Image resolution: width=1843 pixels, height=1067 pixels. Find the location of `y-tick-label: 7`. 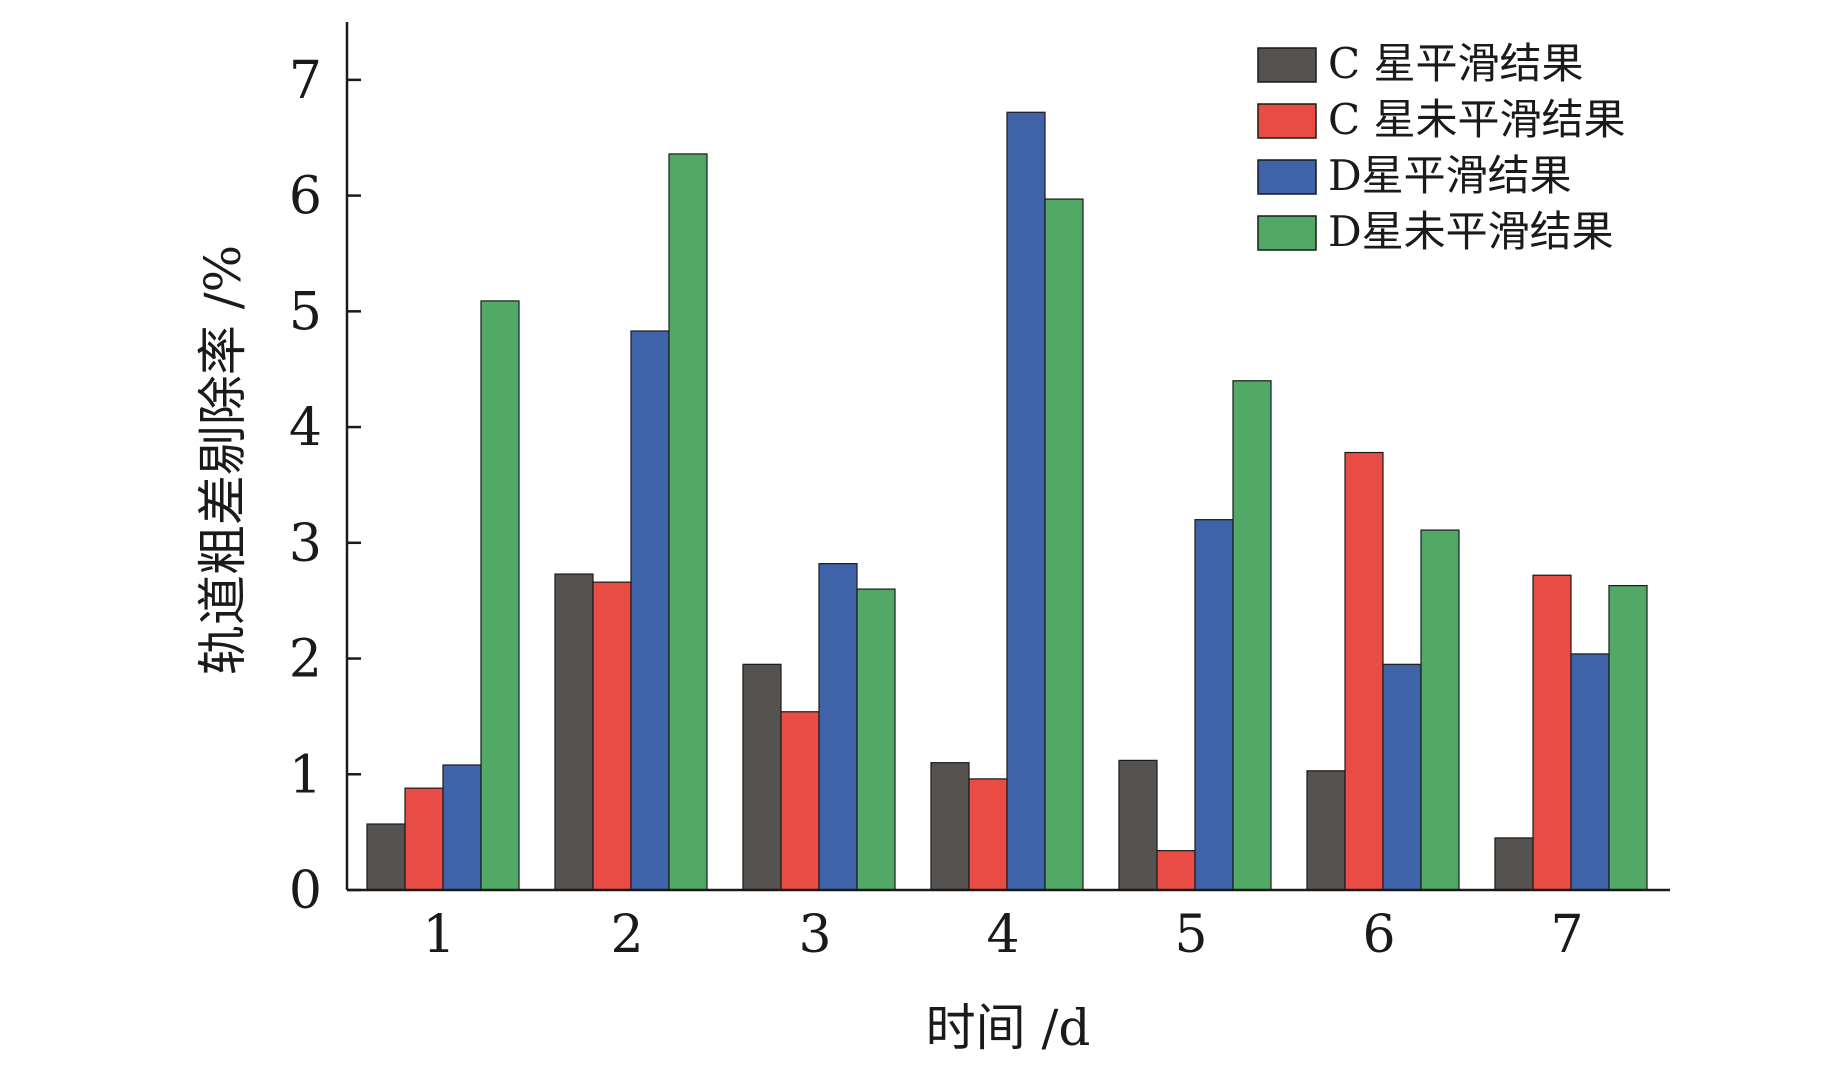

y-tick-label: 7 is located at coordinates (305, 81).